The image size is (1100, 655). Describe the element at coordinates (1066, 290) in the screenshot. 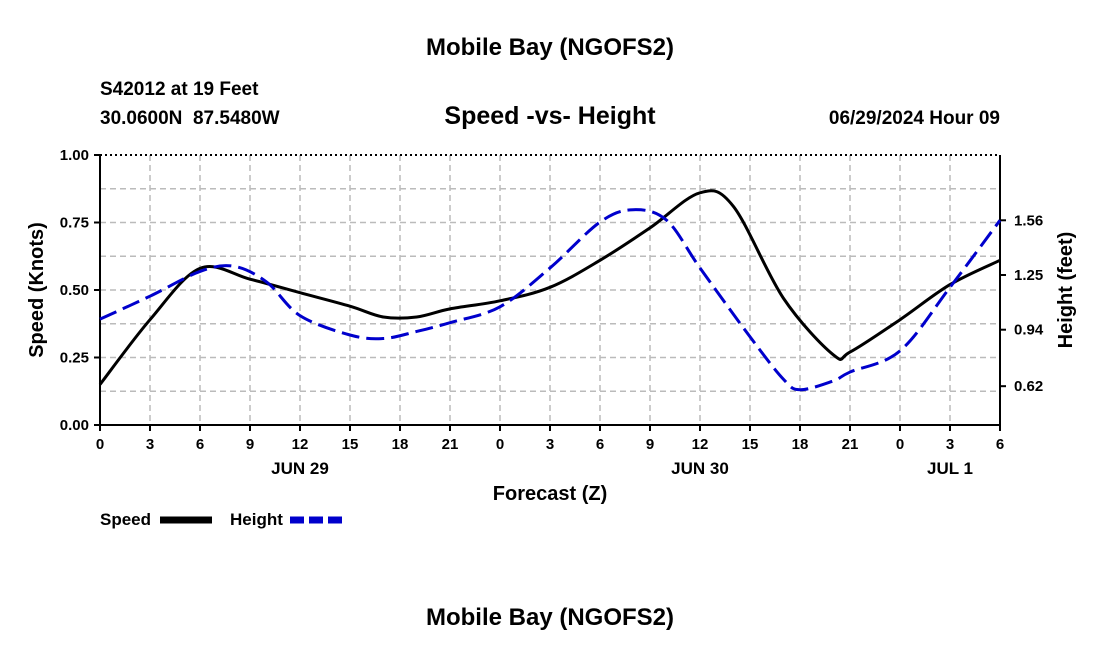

I see `y-axis-right-label: Height (feet)` at that location.